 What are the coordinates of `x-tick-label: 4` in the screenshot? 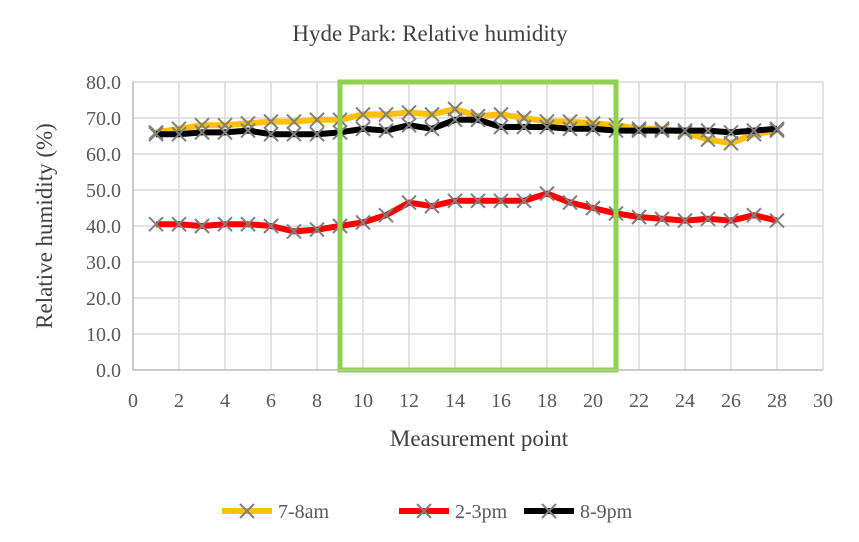 It's located at (225, 401).